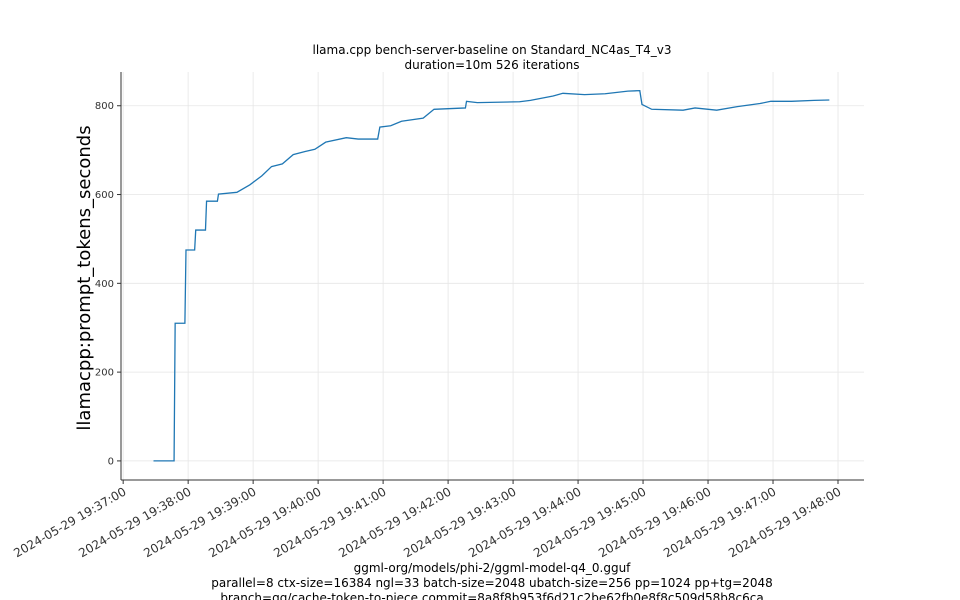  Describe the element at coordinates (329, 522) in the screenshot. I see `x-tick-label: 2024-05-29 19:41:00` at that location.